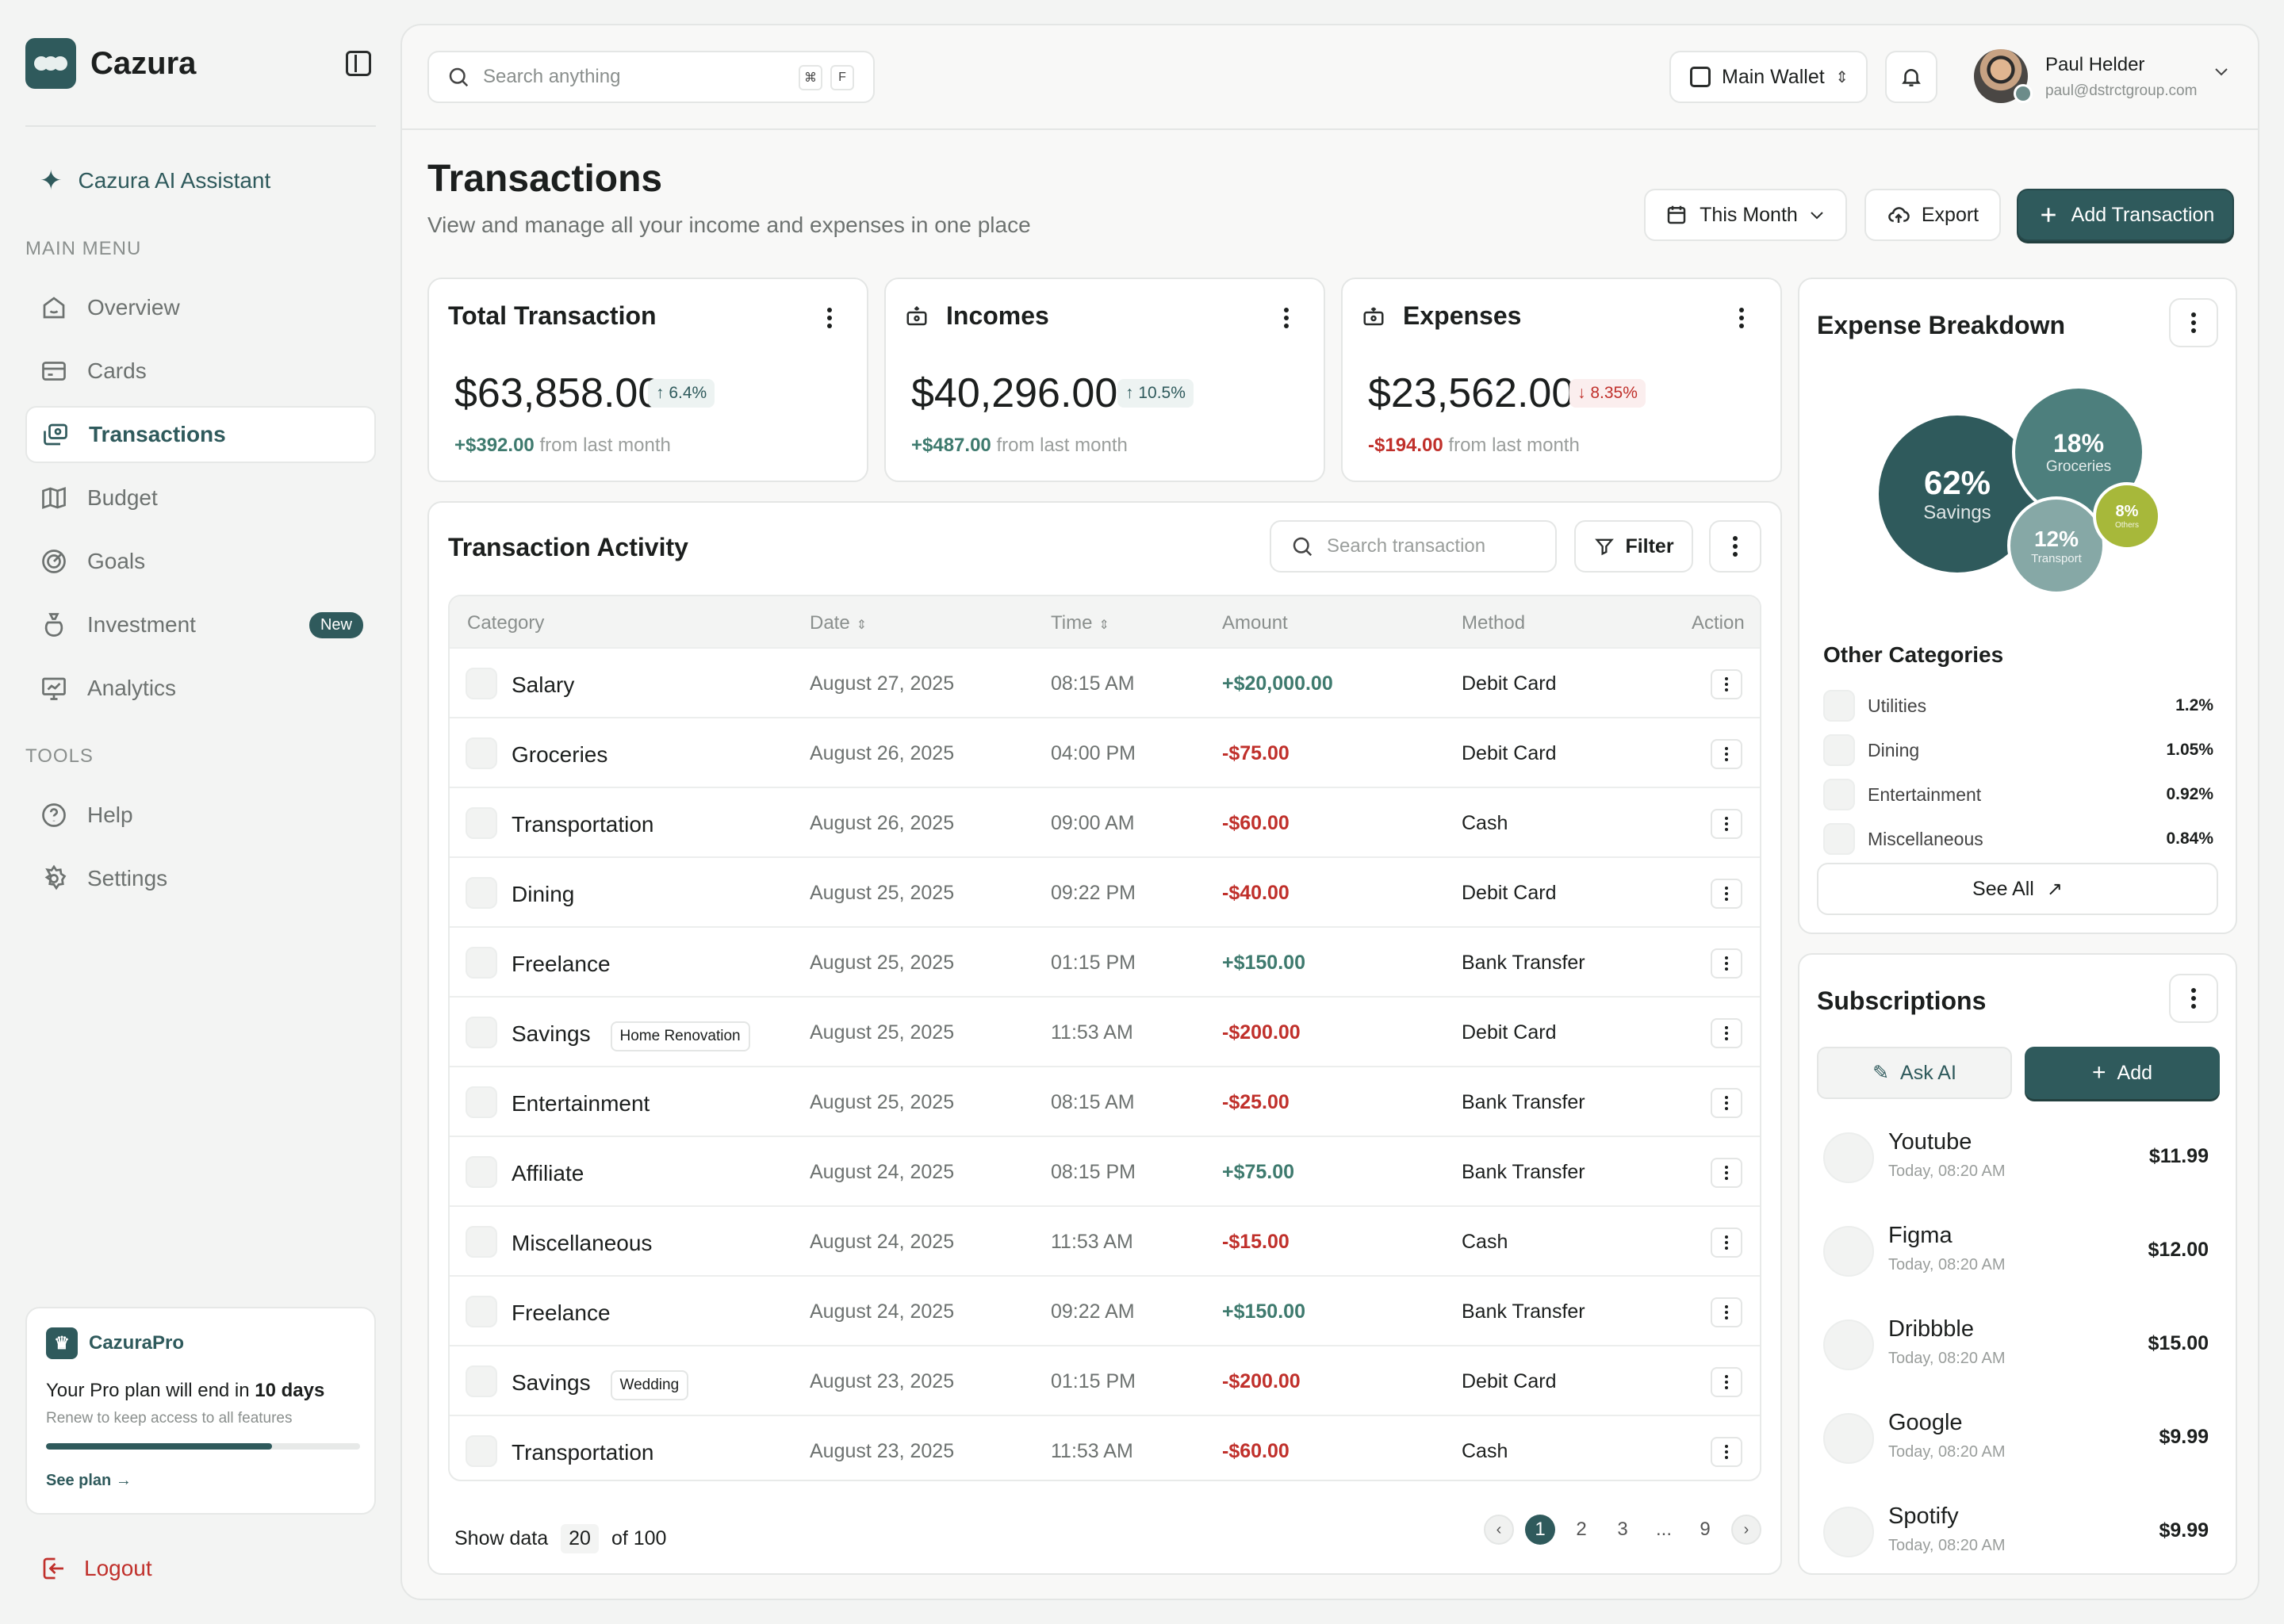 The width and height of the screenshot is (2284, 1624). Describe the element at coordinates (200, 688) in the screenshot. I see `sidebar-item-analytics: Analytics` at that location.